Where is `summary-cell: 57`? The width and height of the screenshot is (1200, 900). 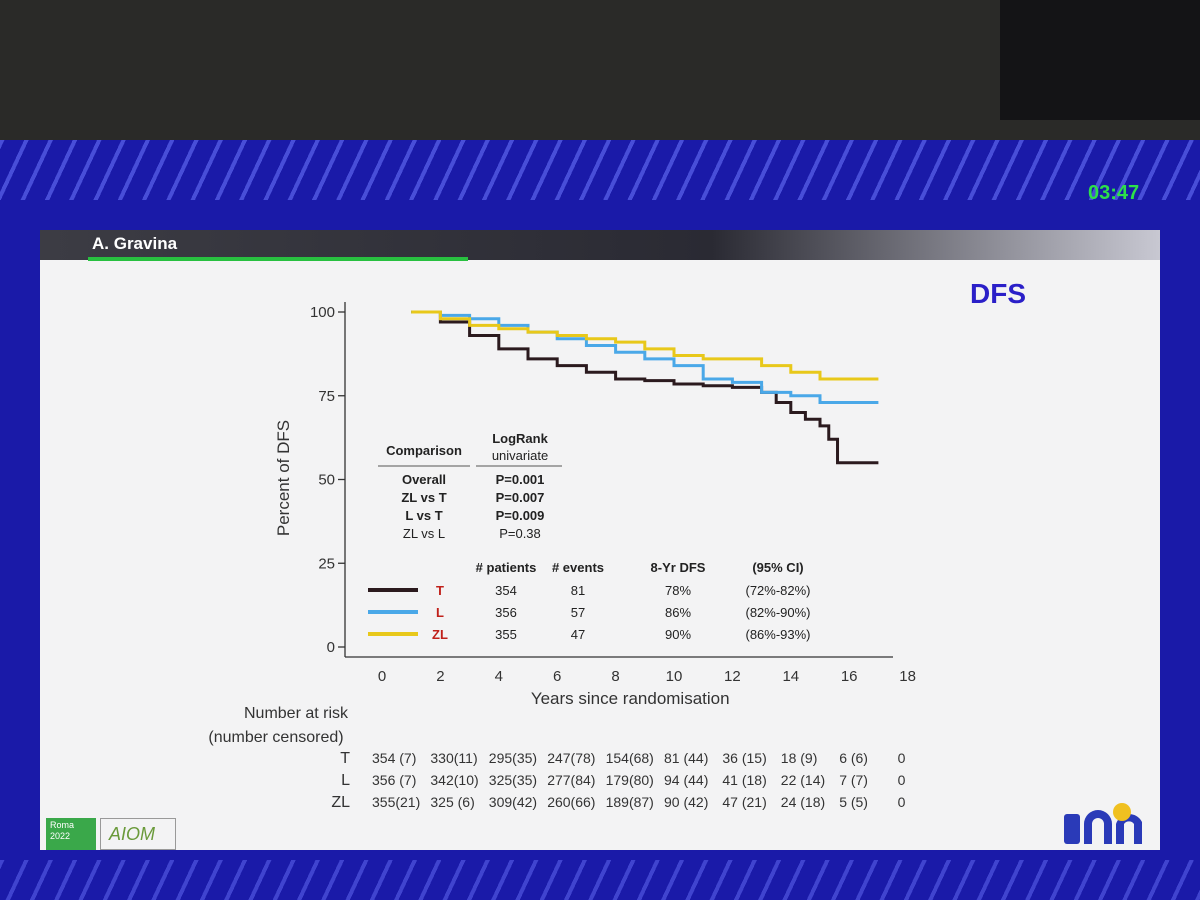
summary-cell: 57 is located at coordinates (578, 612).